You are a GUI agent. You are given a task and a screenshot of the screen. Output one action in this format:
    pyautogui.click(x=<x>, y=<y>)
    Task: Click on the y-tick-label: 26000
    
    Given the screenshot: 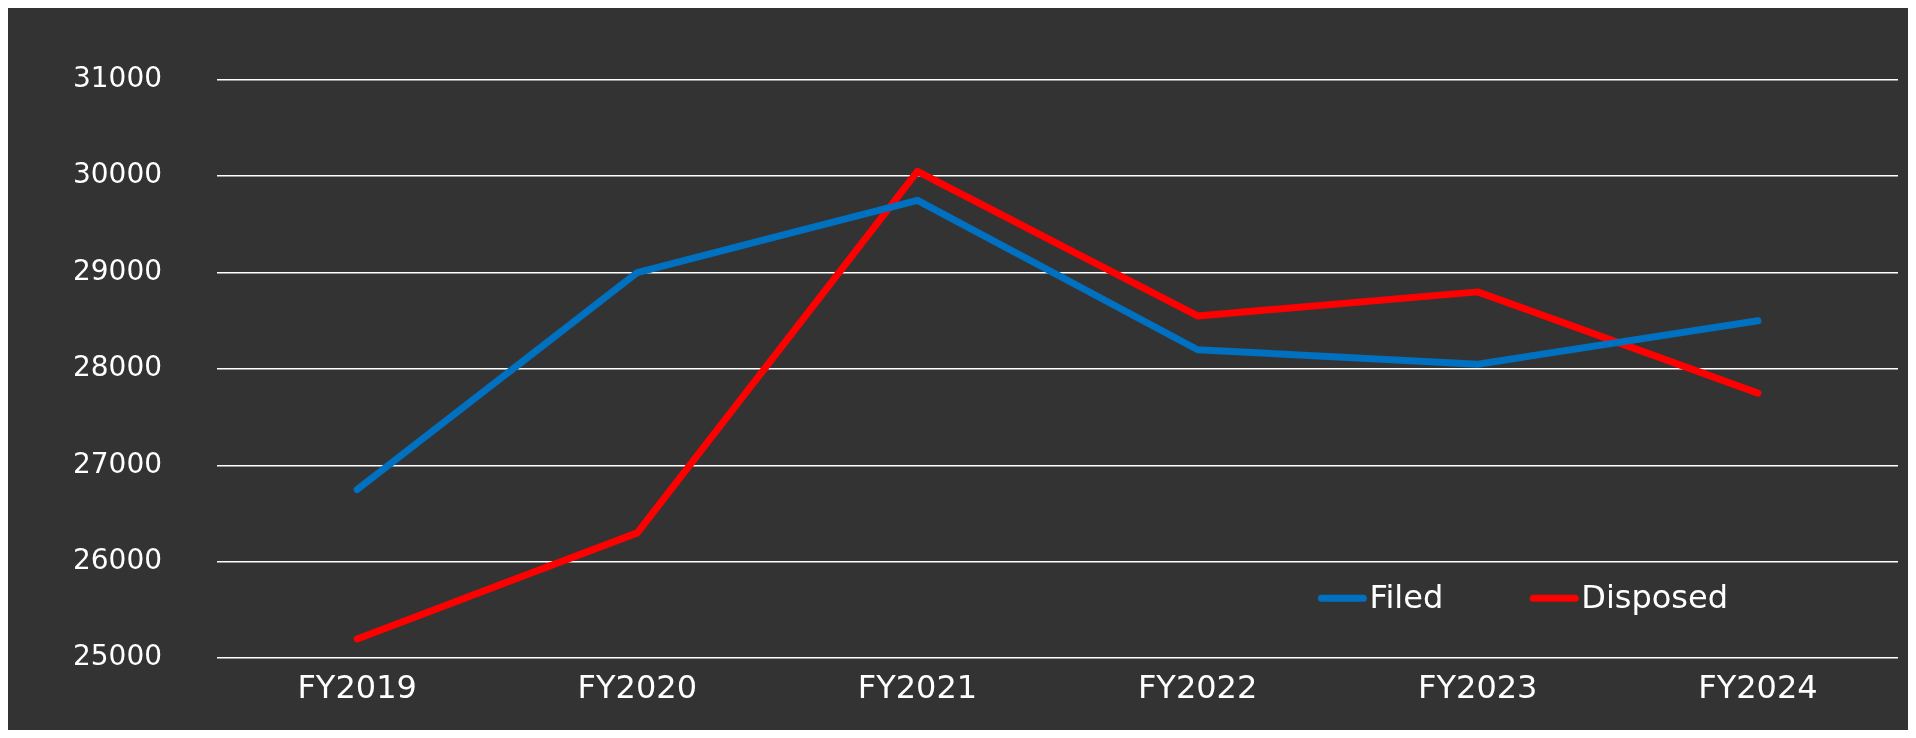 What is the action you would take?
    pyautogui.click(x=117, y=560)
    